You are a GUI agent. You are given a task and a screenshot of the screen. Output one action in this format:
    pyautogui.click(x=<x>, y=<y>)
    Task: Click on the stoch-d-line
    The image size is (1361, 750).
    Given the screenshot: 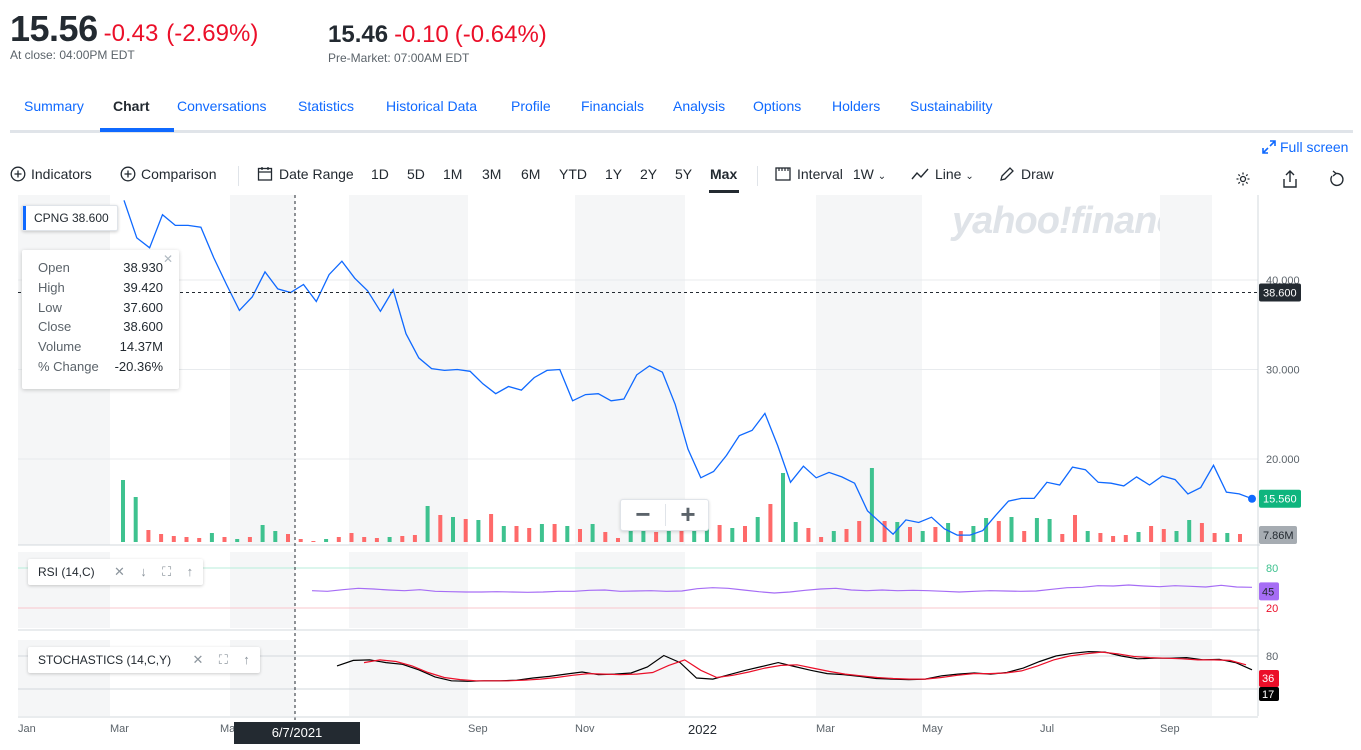 What is the action you would take?
    pyautogui.click(x=805, y=666)
    